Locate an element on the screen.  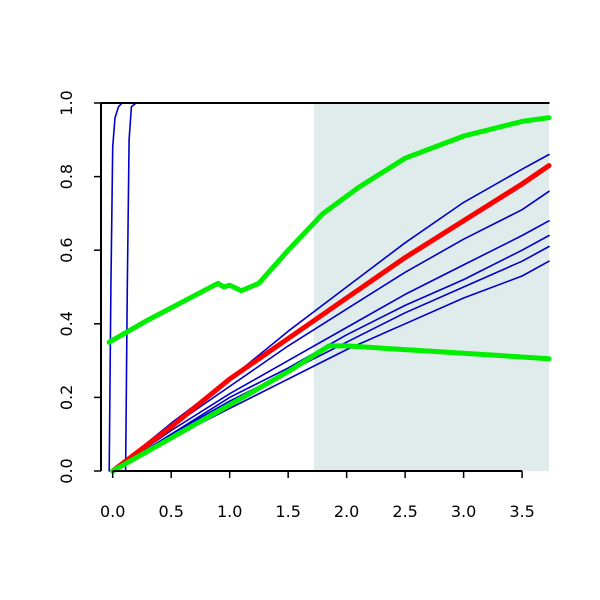
y-tick-layer: 0.0 0.2 0.4 0.6 0.8 1.0 is located at coordinates (79, 287).